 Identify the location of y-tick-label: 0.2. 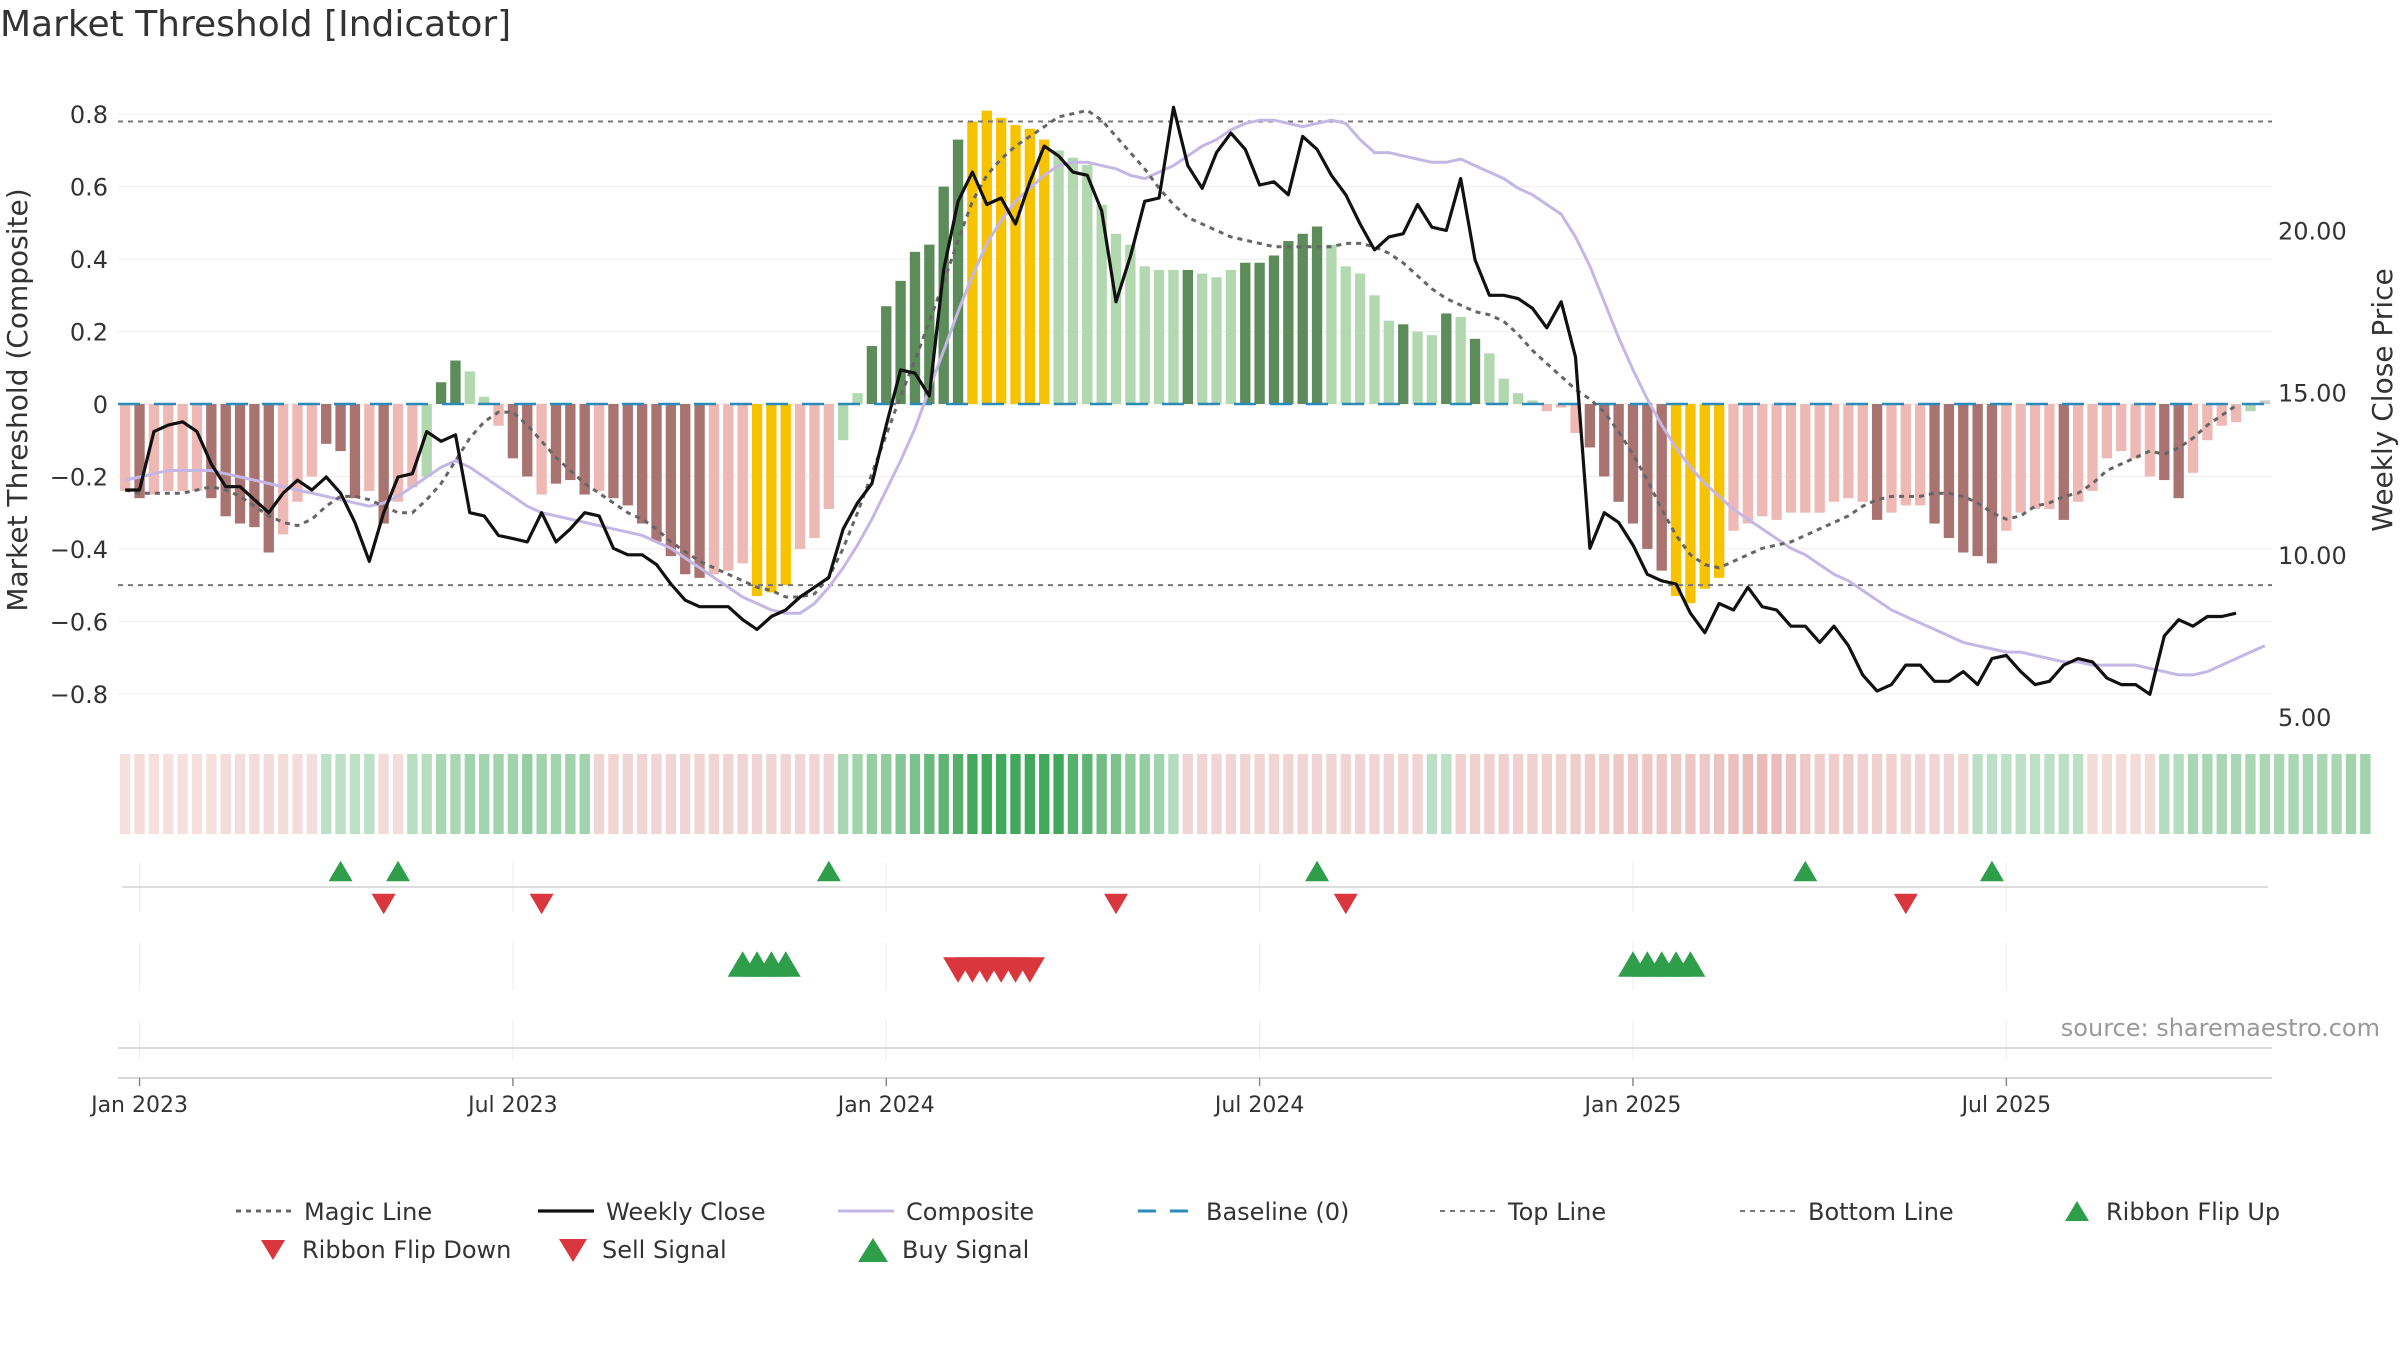
(89, 333).